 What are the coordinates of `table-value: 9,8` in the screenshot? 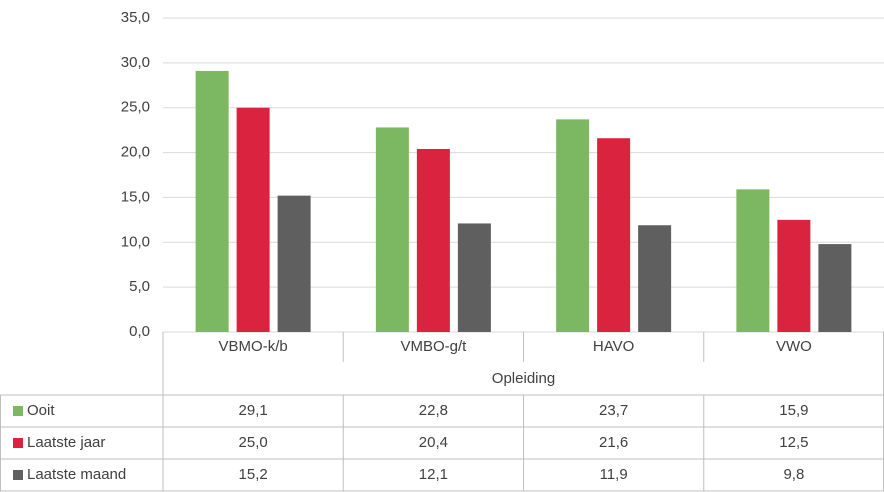 It's located at (793, 474).